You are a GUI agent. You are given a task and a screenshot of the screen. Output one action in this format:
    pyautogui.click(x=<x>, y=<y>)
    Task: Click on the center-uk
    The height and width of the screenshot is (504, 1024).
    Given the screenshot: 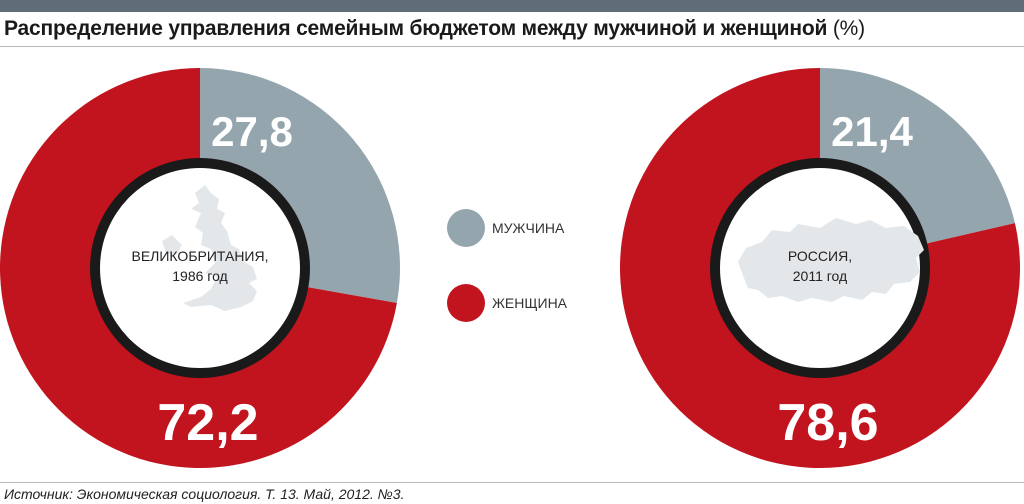 What is the action you would take?
    pyautogui.click(x=200, y=268)
    